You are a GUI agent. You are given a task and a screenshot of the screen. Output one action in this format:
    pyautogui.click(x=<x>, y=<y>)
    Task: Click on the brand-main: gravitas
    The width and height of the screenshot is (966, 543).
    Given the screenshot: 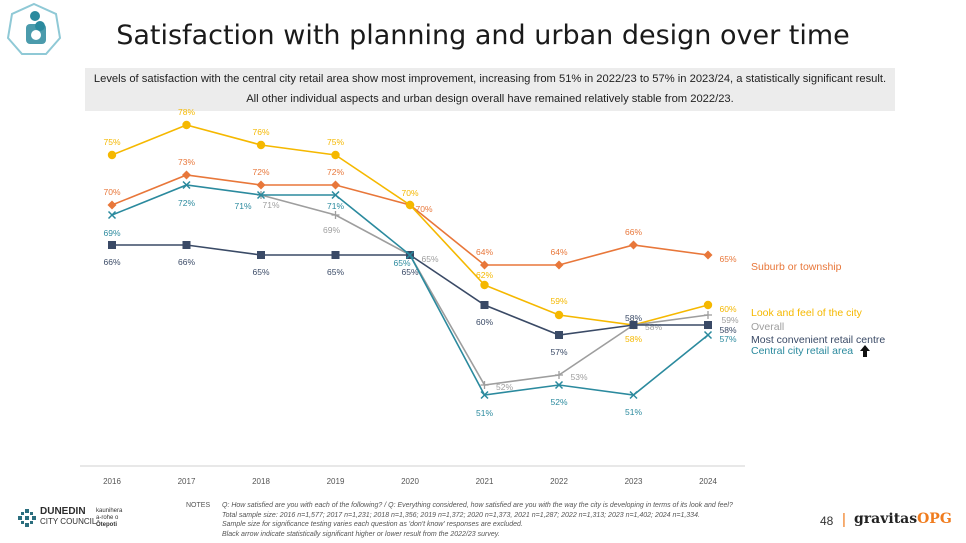 What is the action you would take?
    pyautogui.click(x=886, y=519)
    